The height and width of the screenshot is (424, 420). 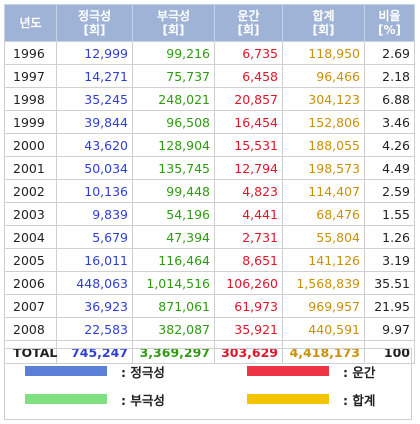 I want to click on cell-year: 2007, so click(x=30, y=306).